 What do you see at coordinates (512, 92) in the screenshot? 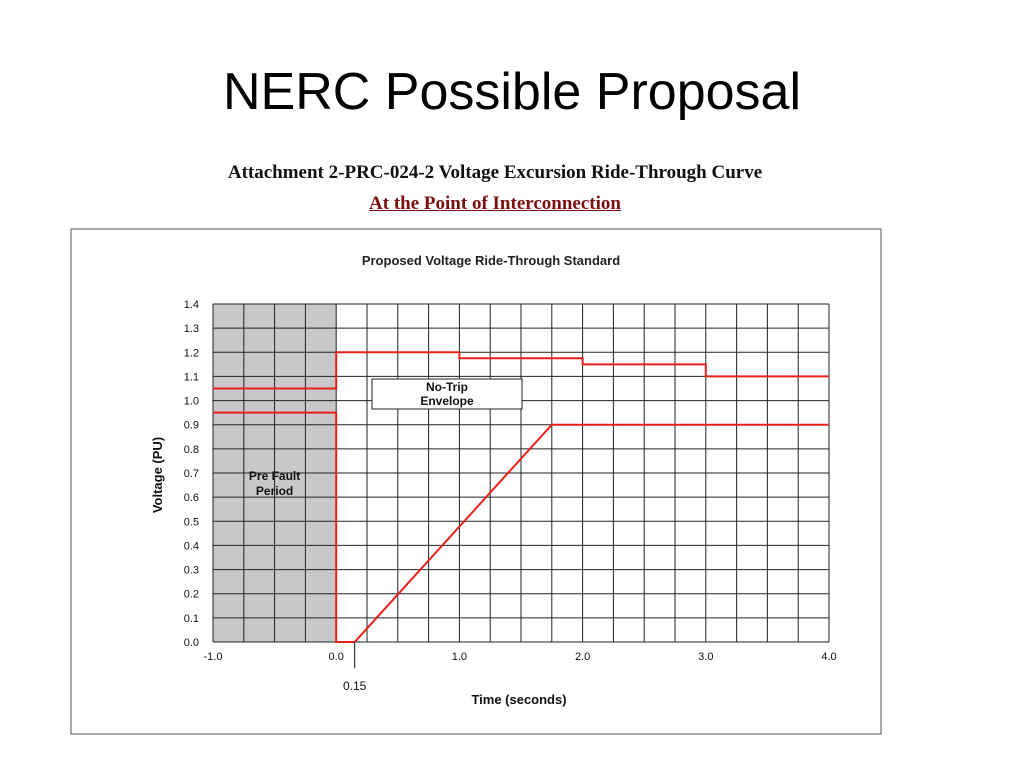
I see `slide-title: NERC Possible Proposal` at bounding box center [512, 92].